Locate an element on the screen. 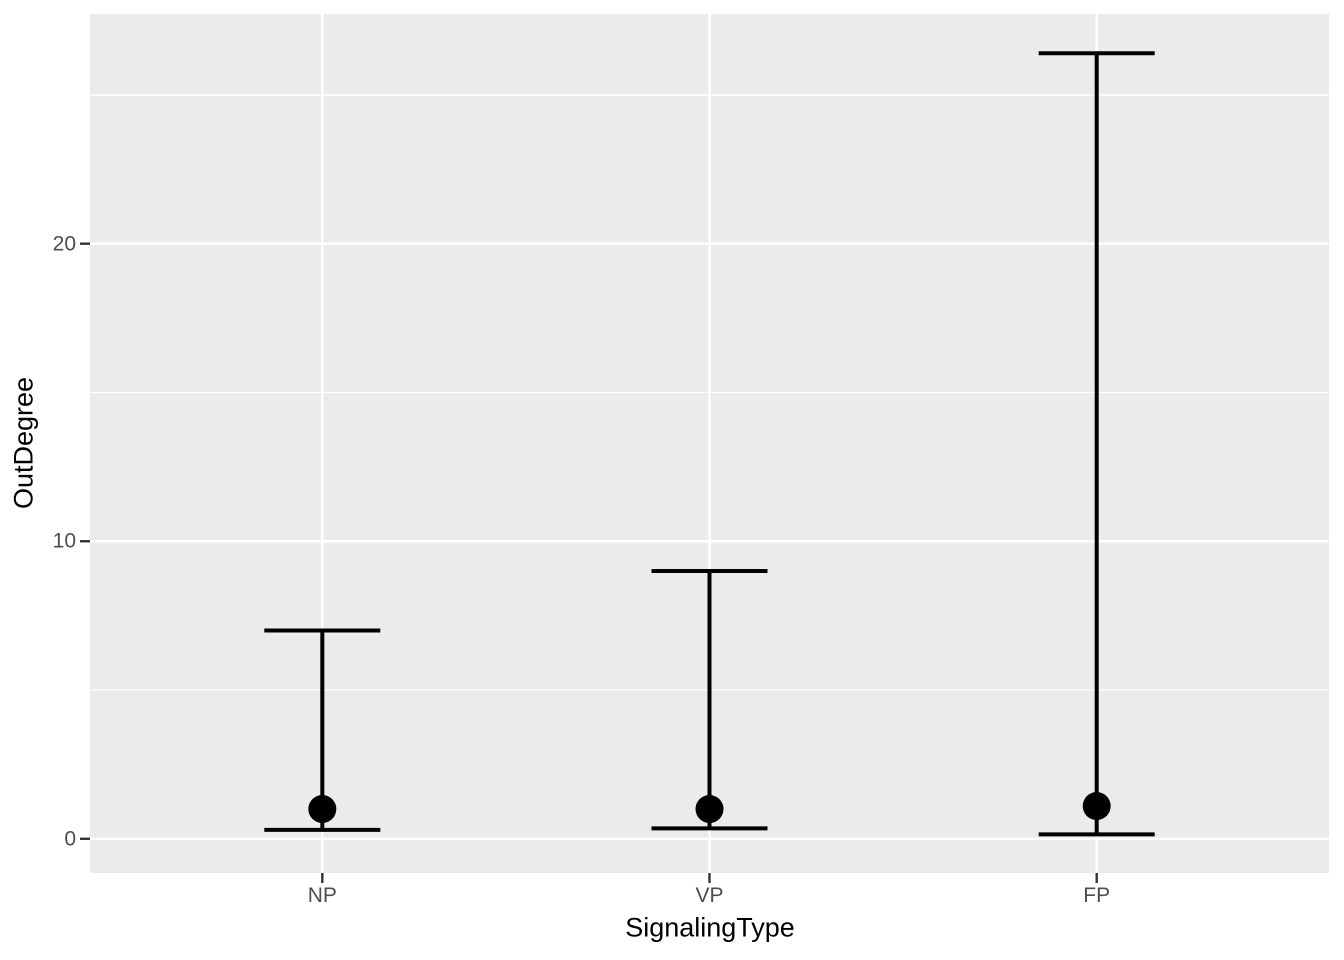 This screenshot has width=1344, height=960. y-tick-label-0: 0 is located at coordinates (70, 839).